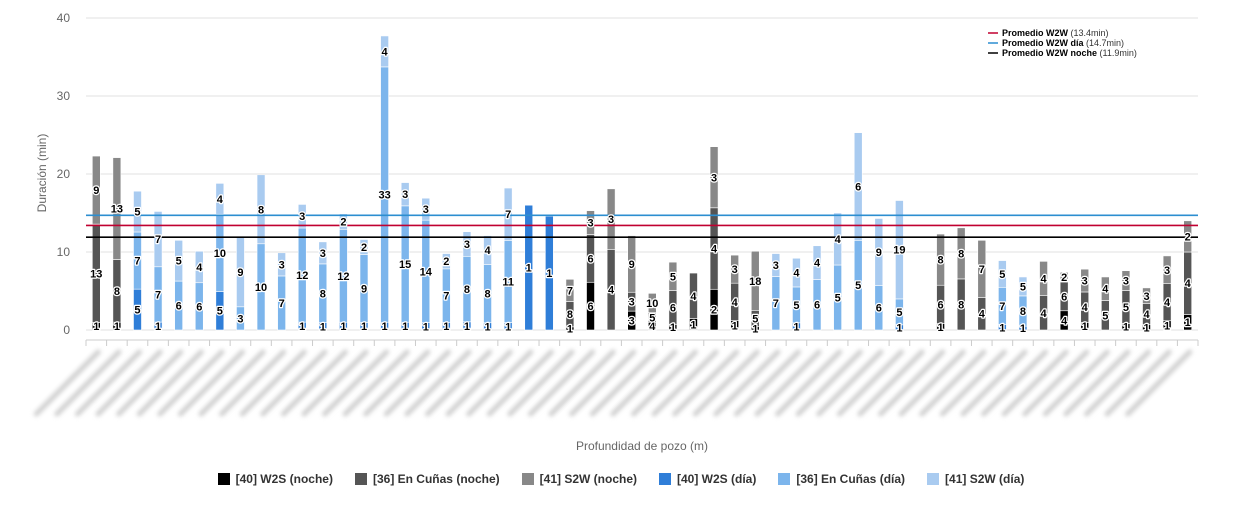  What do you see at coordinates (707, 479) in the screenshot?
I see `legend-item: [40] W2S (día)` at bounding box center [707, 479].